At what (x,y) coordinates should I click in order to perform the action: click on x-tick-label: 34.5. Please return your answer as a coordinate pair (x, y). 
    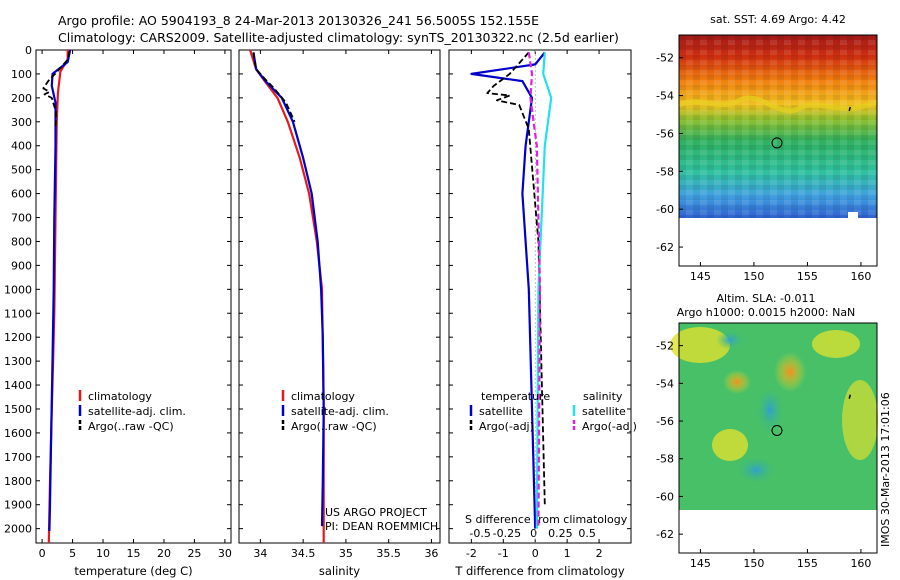
    Looking at the image, I should click on (303, 553).